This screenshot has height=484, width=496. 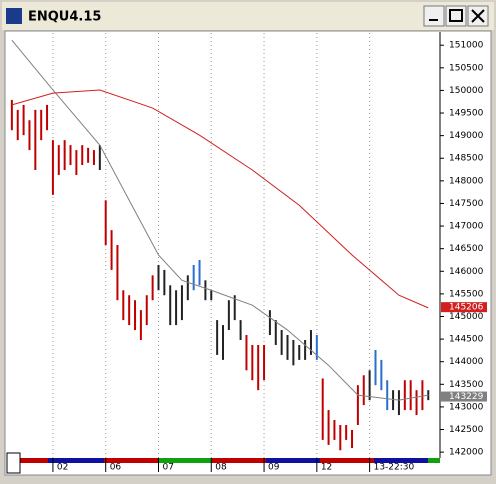 What do you see at coordinates (466, 407) in the screenshot?
I see `y-tick-label: 143000` at bounding box center [466, 407].